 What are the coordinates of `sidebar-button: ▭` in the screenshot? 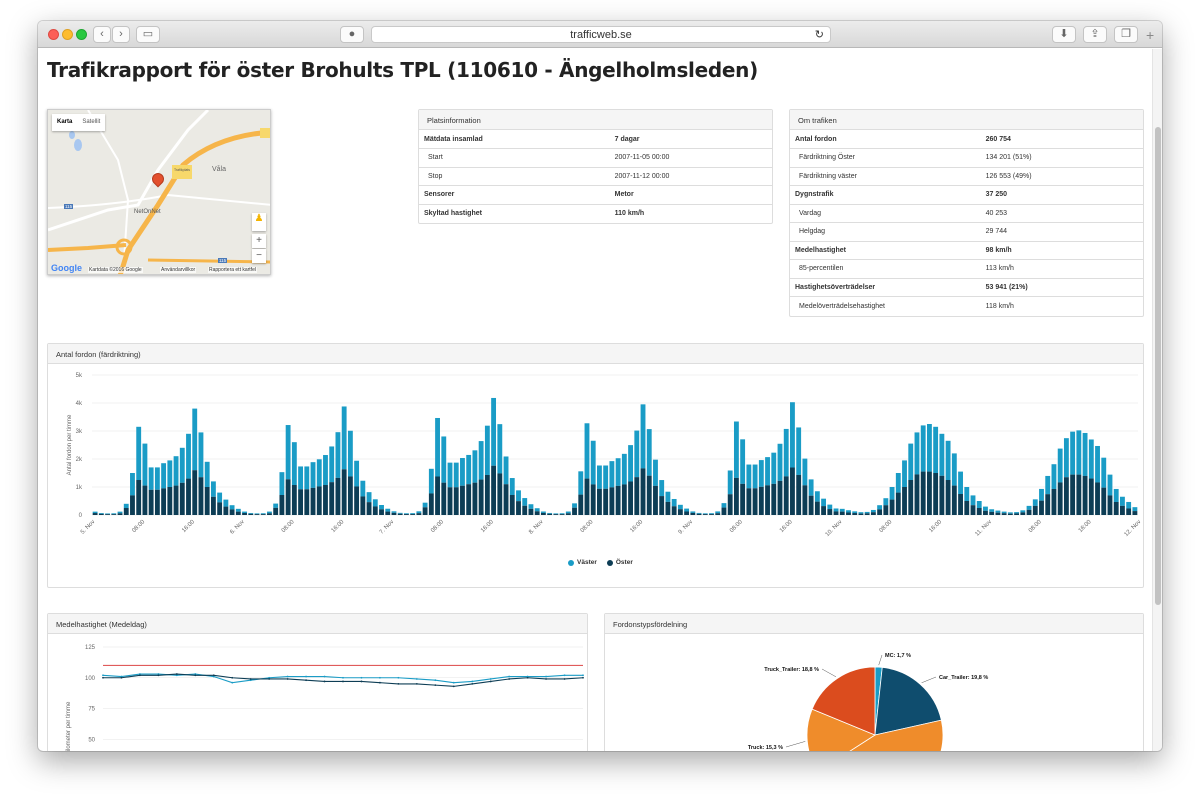 It's located at (148, 34).